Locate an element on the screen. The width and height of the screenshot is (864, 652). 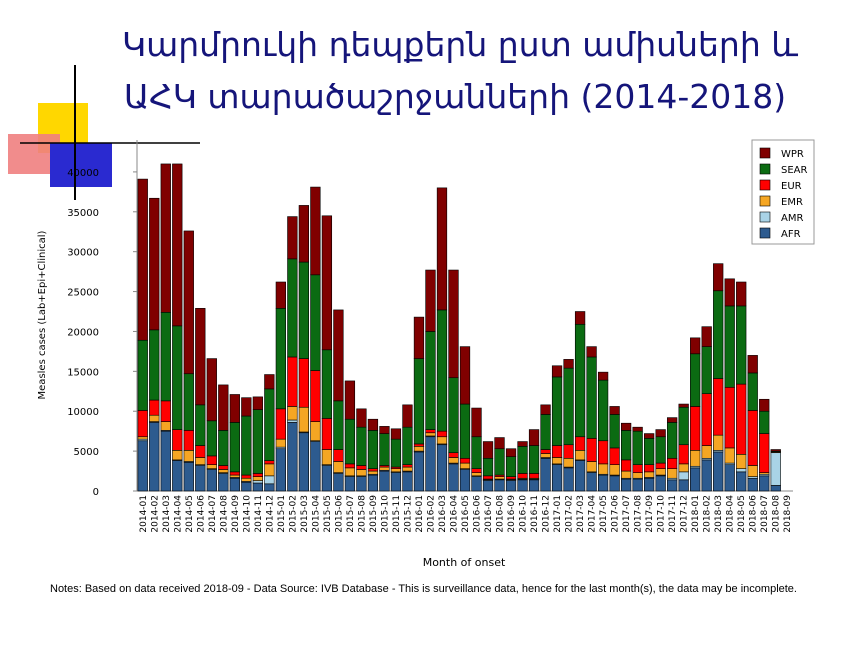
y-tick-label: 35000 is located at coordinates (83, 213).